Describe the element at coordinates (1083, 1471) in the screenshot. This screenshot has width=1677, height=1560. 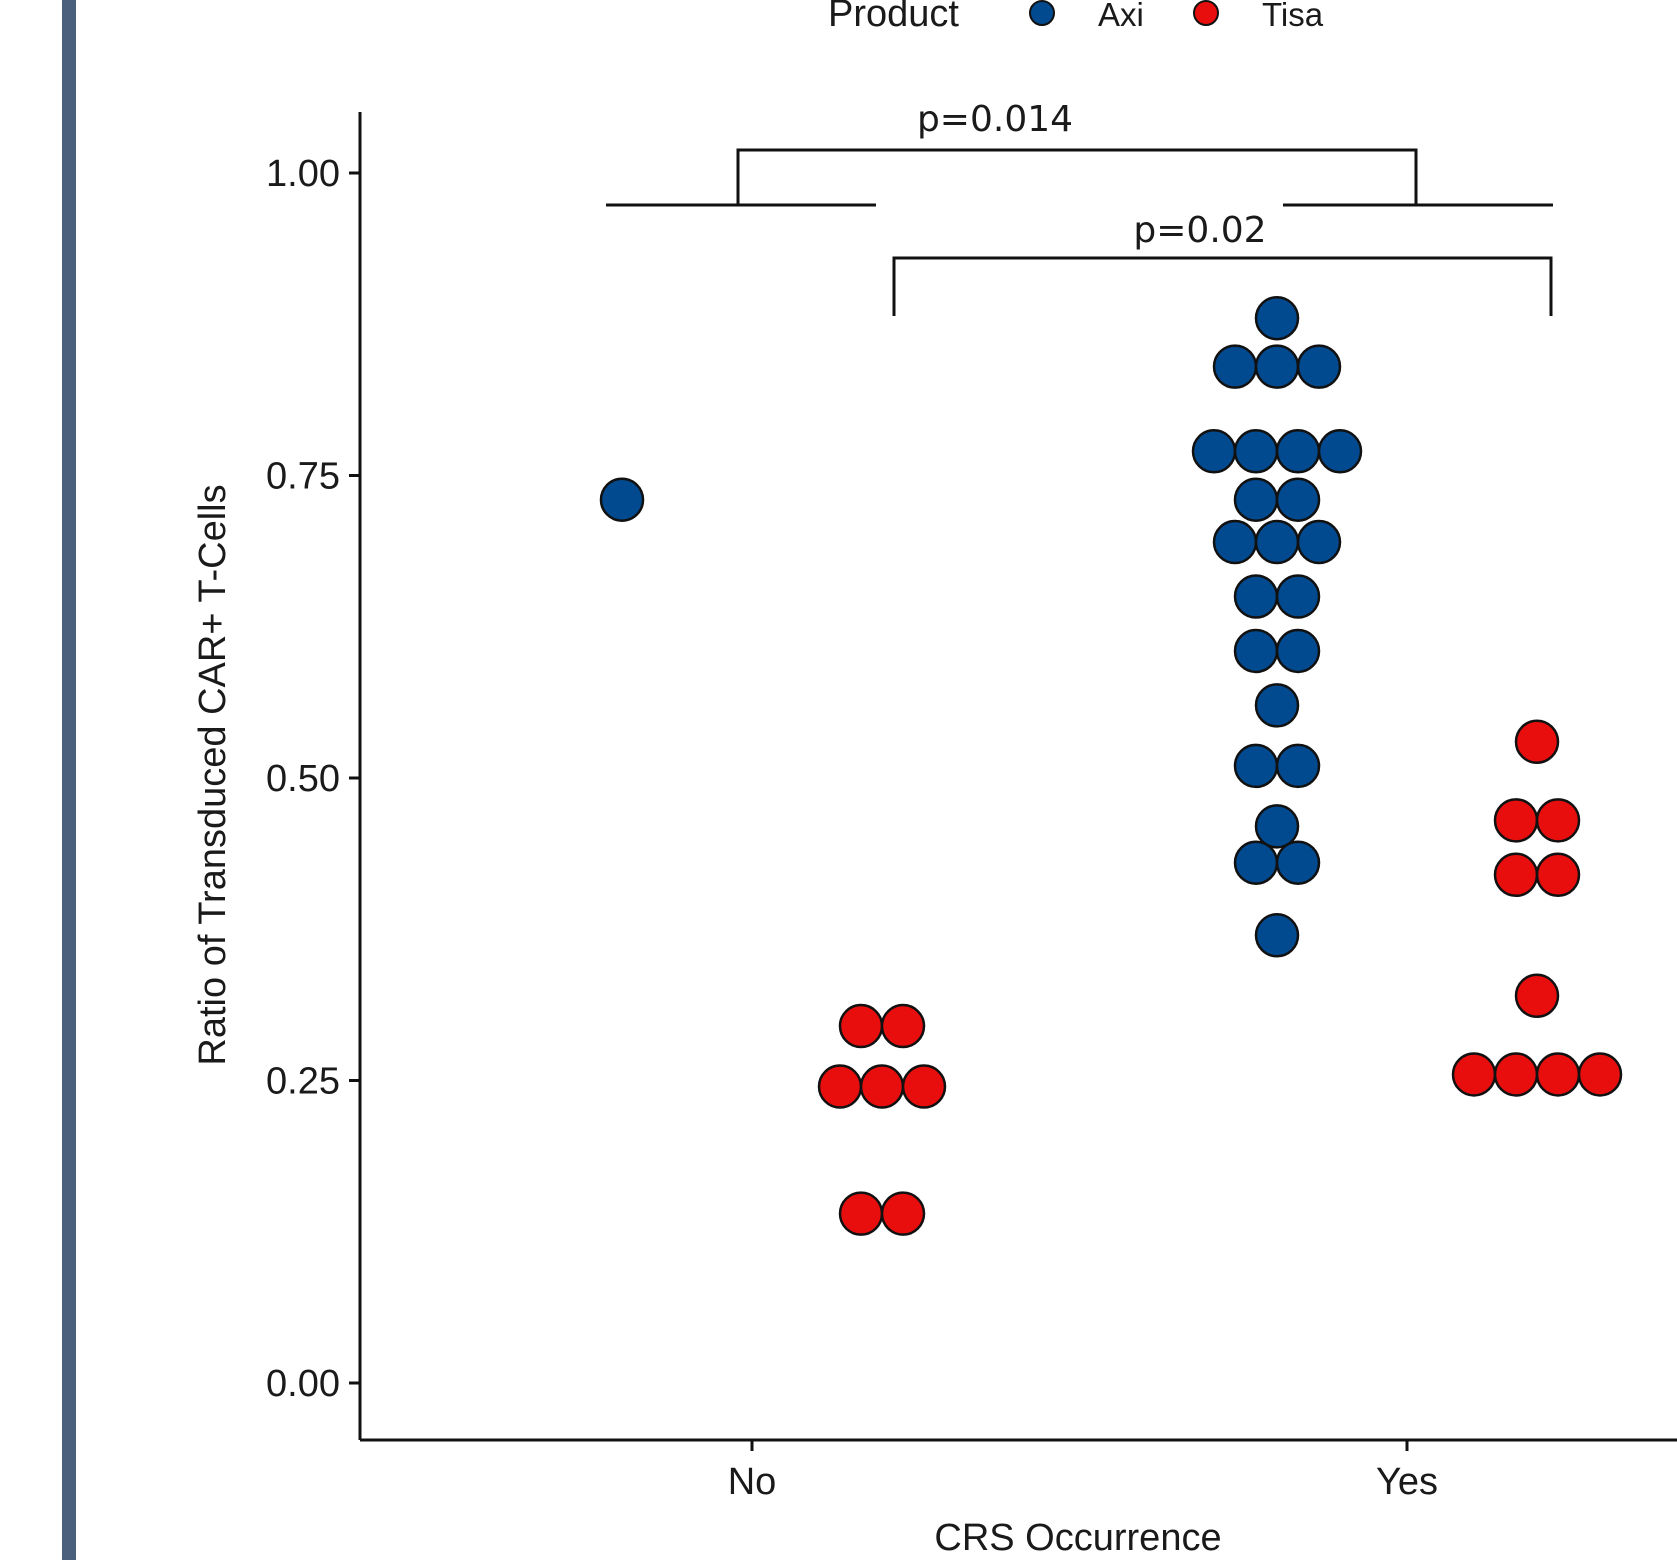
I see `x-ticks: No Yes` at that location.